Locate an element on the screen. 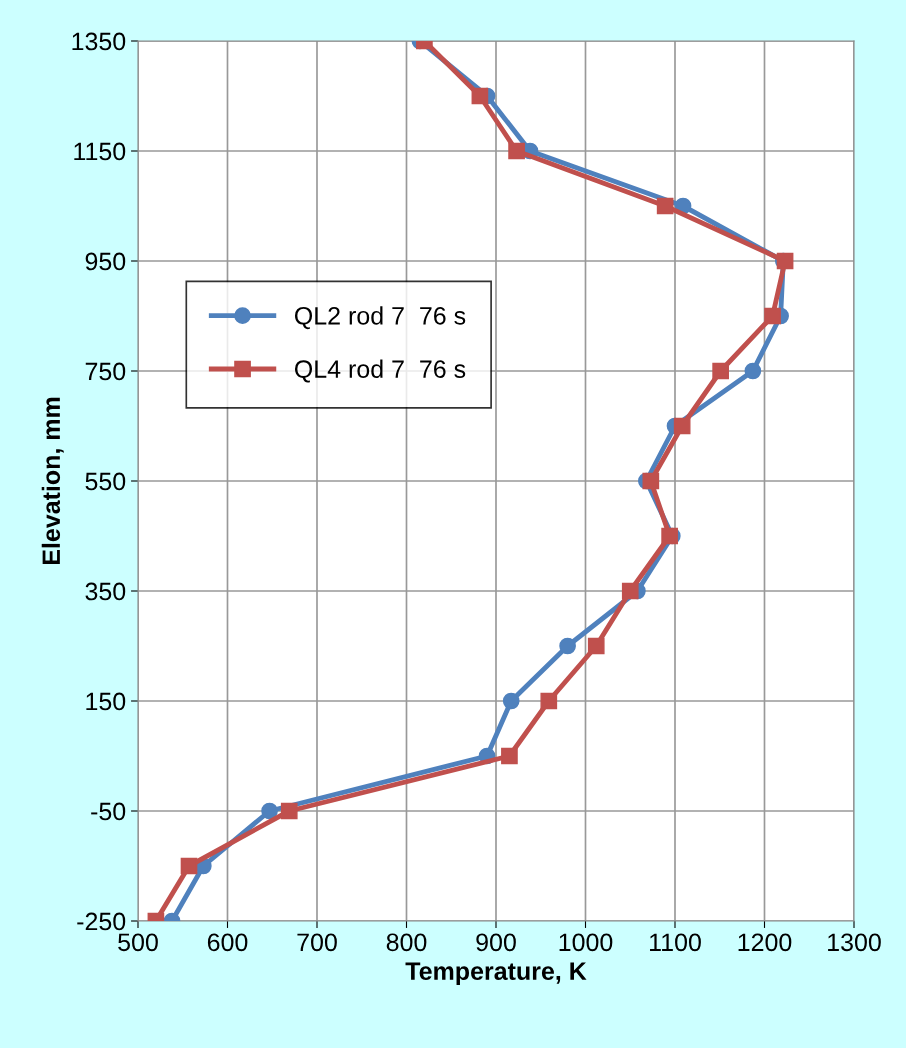  y-tick-label: -250 is located at coordinates (101, 921).